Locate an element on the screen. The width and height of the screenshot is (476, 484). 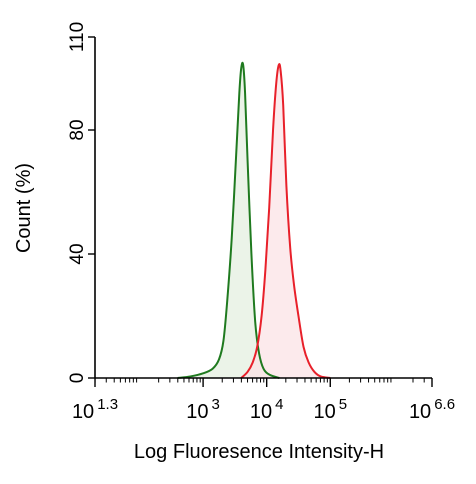
x-tick-label: 10 4 is located at coordinates (267, 409).